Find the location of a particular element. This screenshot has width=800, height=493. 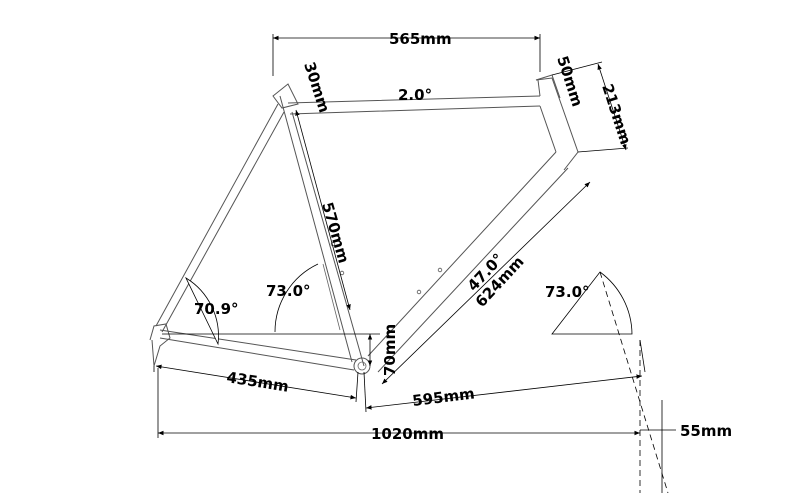

seat-stay is located at coordinates (220, 218).